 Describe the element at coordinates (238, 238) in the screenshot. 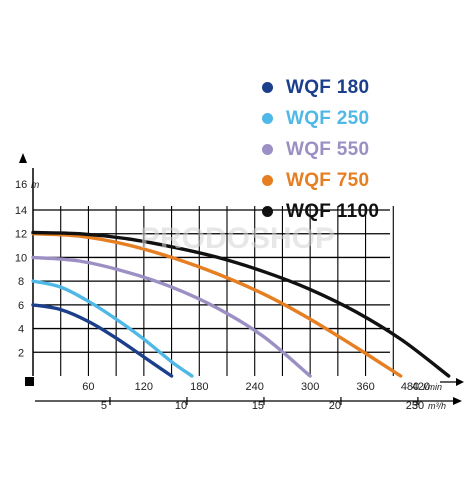

I see `watermark-text: PRODOSHOP` at that location.